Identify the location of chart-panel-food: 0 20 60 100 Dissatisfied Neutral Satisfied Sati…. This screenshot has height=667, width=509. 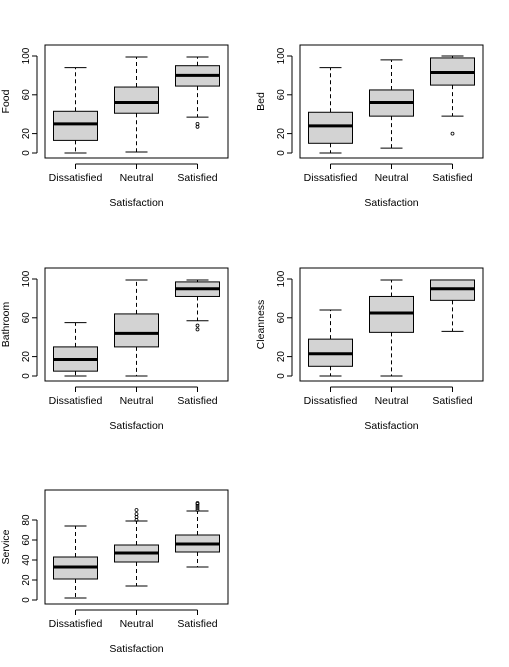
(114, 126).